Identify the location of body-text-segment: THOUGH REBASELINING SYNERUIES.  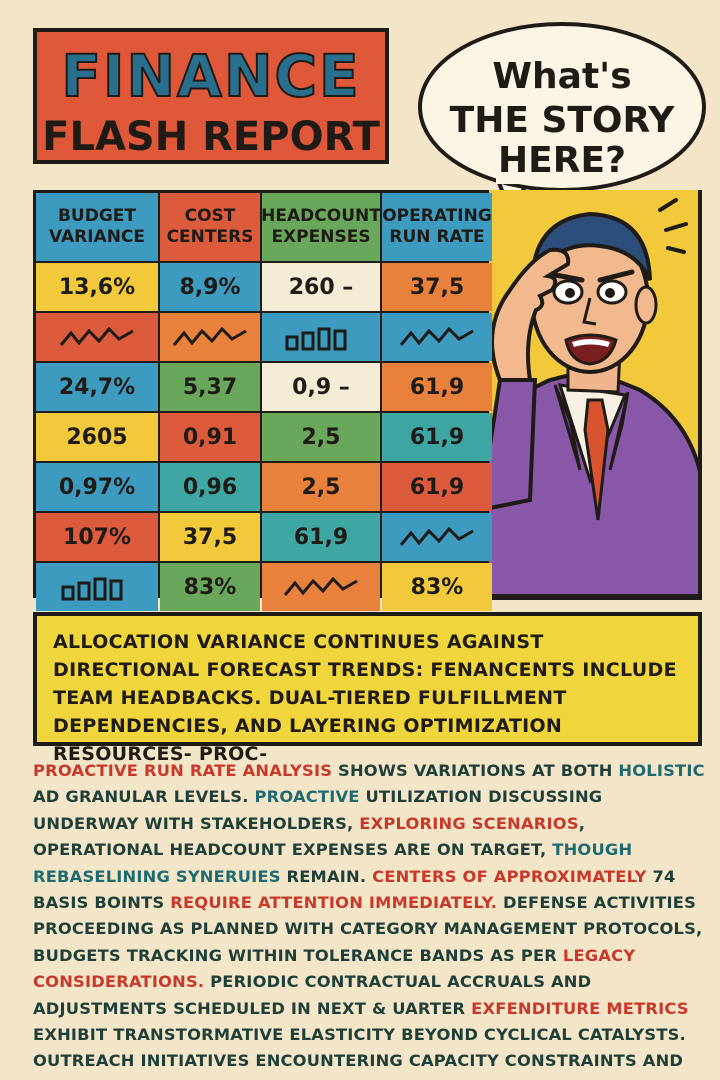
(333, 863).